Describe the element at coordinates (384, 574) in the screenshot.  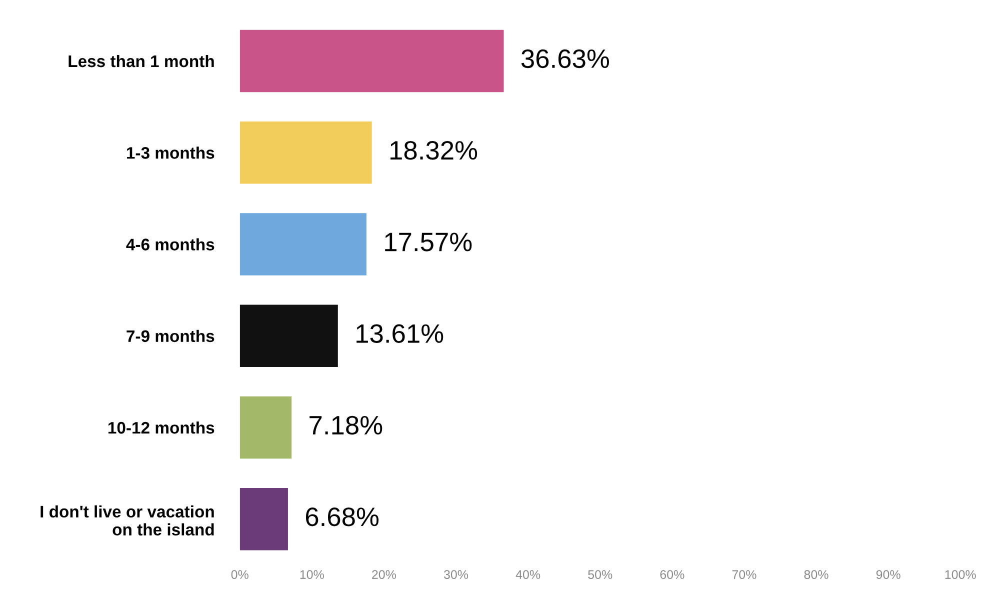
I see `x-tick-label: 20%` at that location.